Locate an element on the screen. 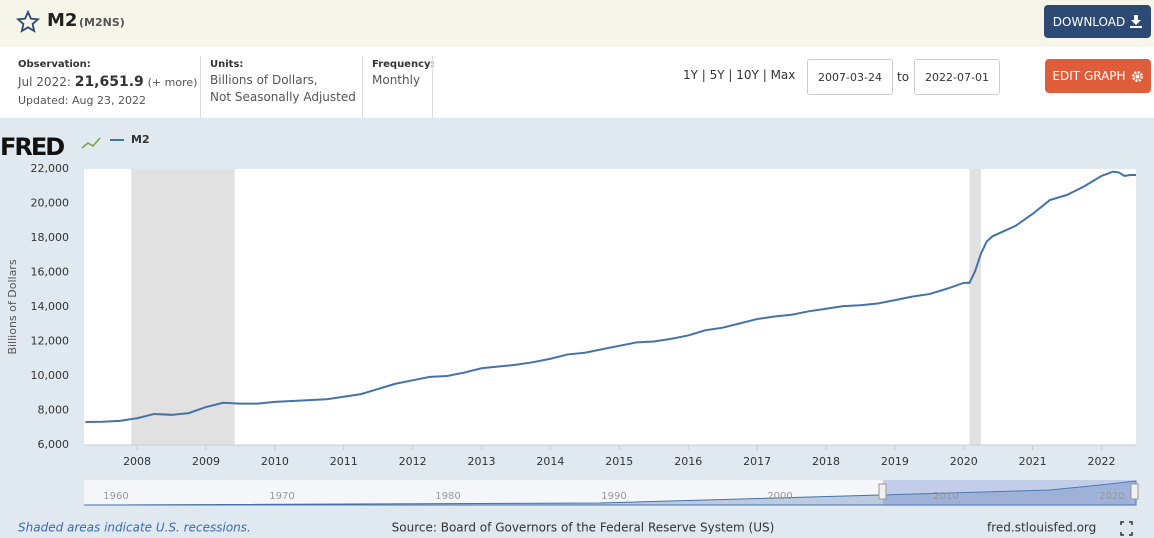 Image resolution: width=1154 pixels, height=538 pixels. observation-value: 21,651.9 is located at coordinates (109, 82).